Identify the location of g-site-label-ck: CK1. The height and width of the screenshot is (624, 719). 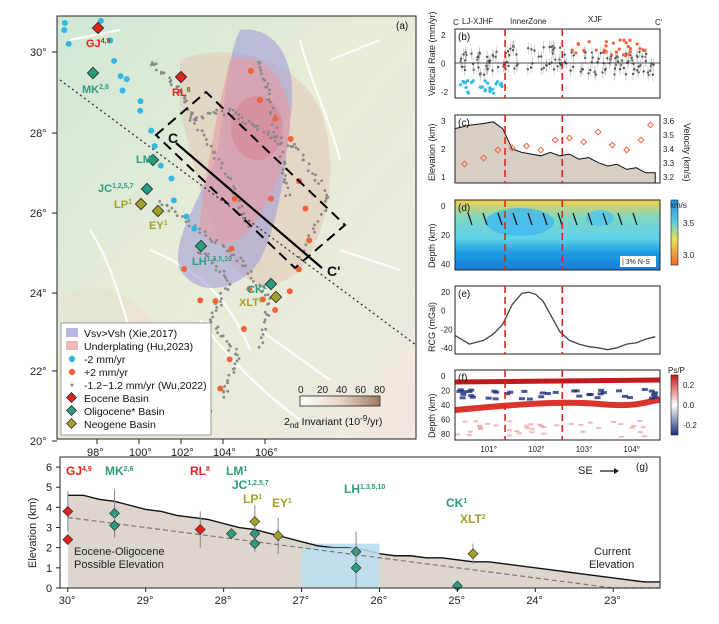
(456, 503).